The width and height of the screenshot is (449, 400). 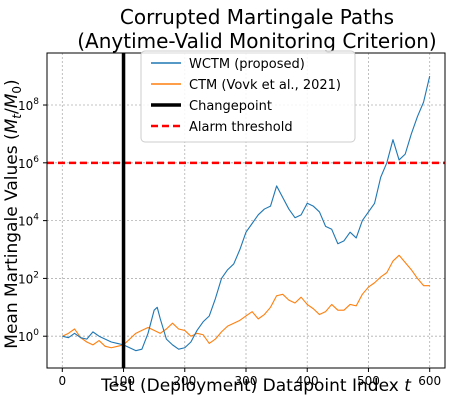 What do you see at coordinates (257, 17) in the screenshot?
I see `chart-title-line1: Corrupted Martingale Paths` at bounding box center [257, 17].